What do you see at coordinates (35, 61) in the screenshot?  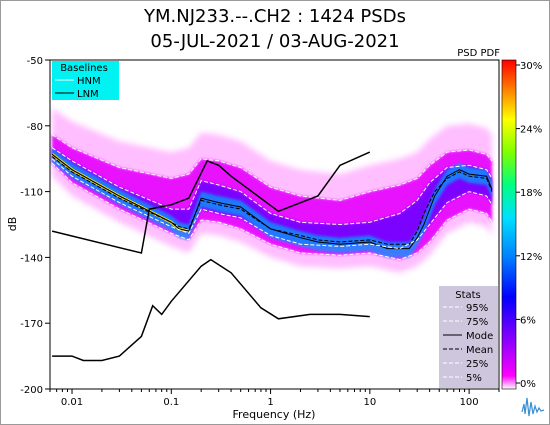 I see `y-tick-label--50: -50` at bounding box center [35, 61].